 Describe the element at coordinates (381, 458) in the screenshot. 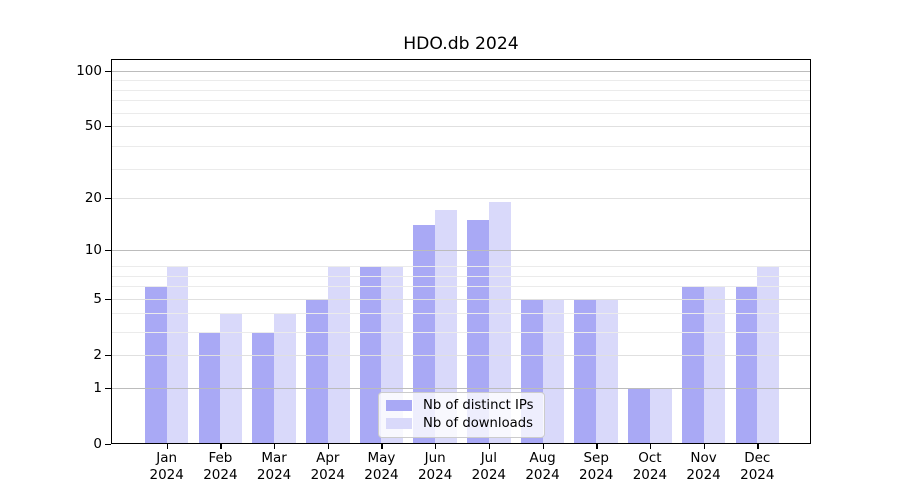

I see `x-tick-month-may: May` at that location.